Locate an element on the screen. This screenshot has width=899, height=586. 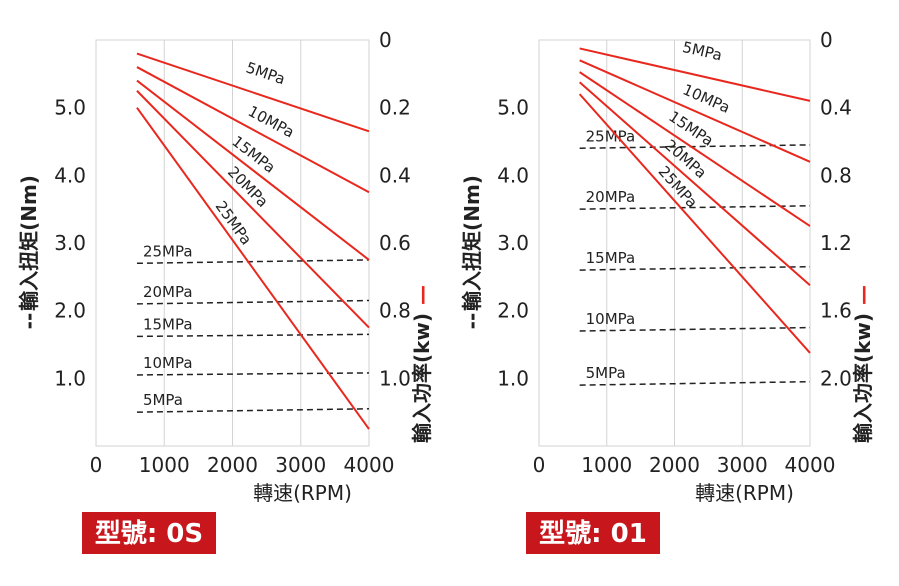
right-tick-label: 2.0 is located at coordinates (836, 378).